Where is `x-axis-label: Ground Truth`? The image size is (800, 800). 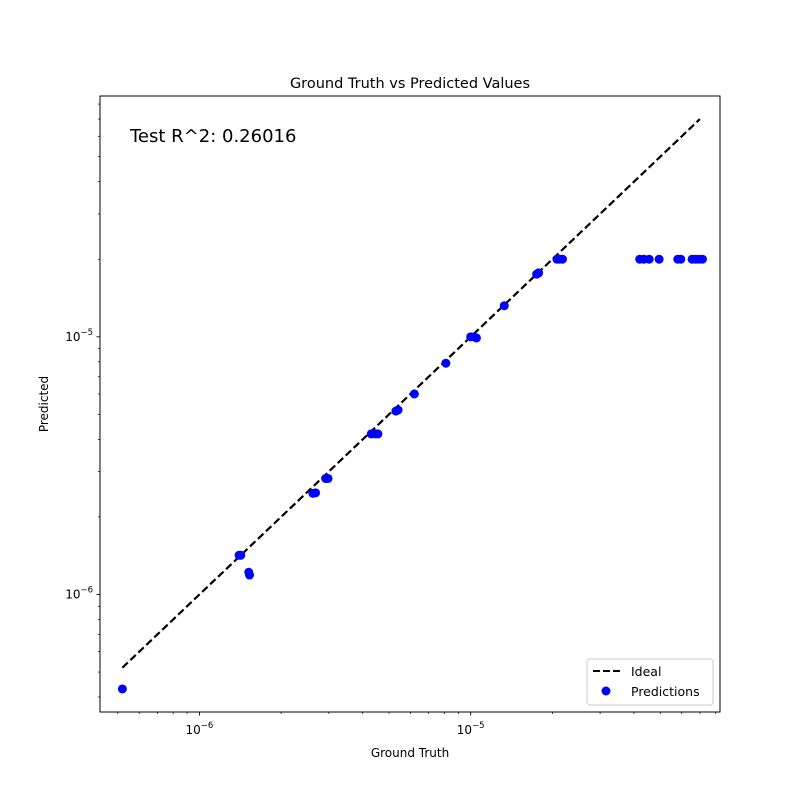
x-axis-label: Ground Truth is located at coordinates (410, 753).